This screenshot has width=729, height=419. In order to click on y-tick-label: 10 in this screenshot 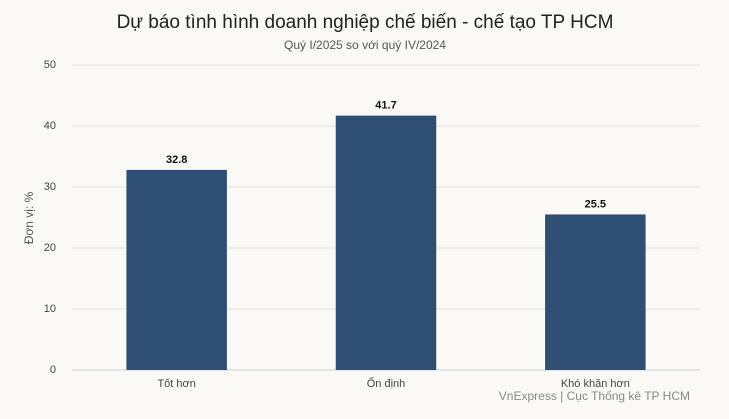, I will do `click(50, 309)`.